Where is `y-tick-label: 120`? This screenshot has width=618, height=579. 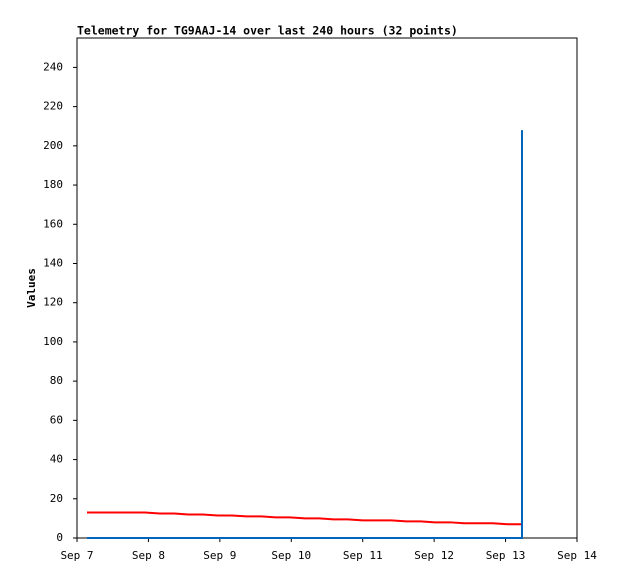
y-tick-label: 120 is located at coordinates (53, 302).